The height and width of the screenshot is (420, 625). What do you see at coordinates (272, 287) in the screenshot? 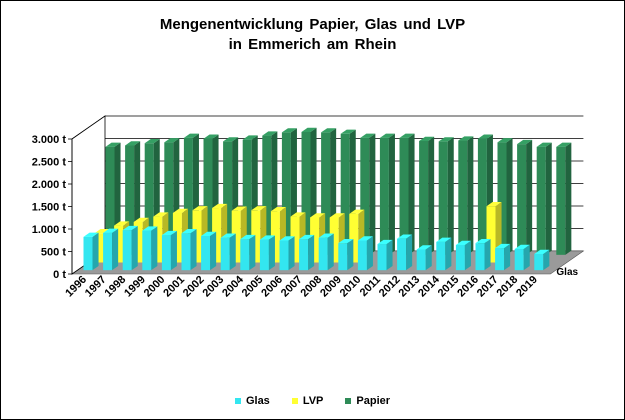
I see `x-tick-label: 2006` at bounding box center [272, 287].